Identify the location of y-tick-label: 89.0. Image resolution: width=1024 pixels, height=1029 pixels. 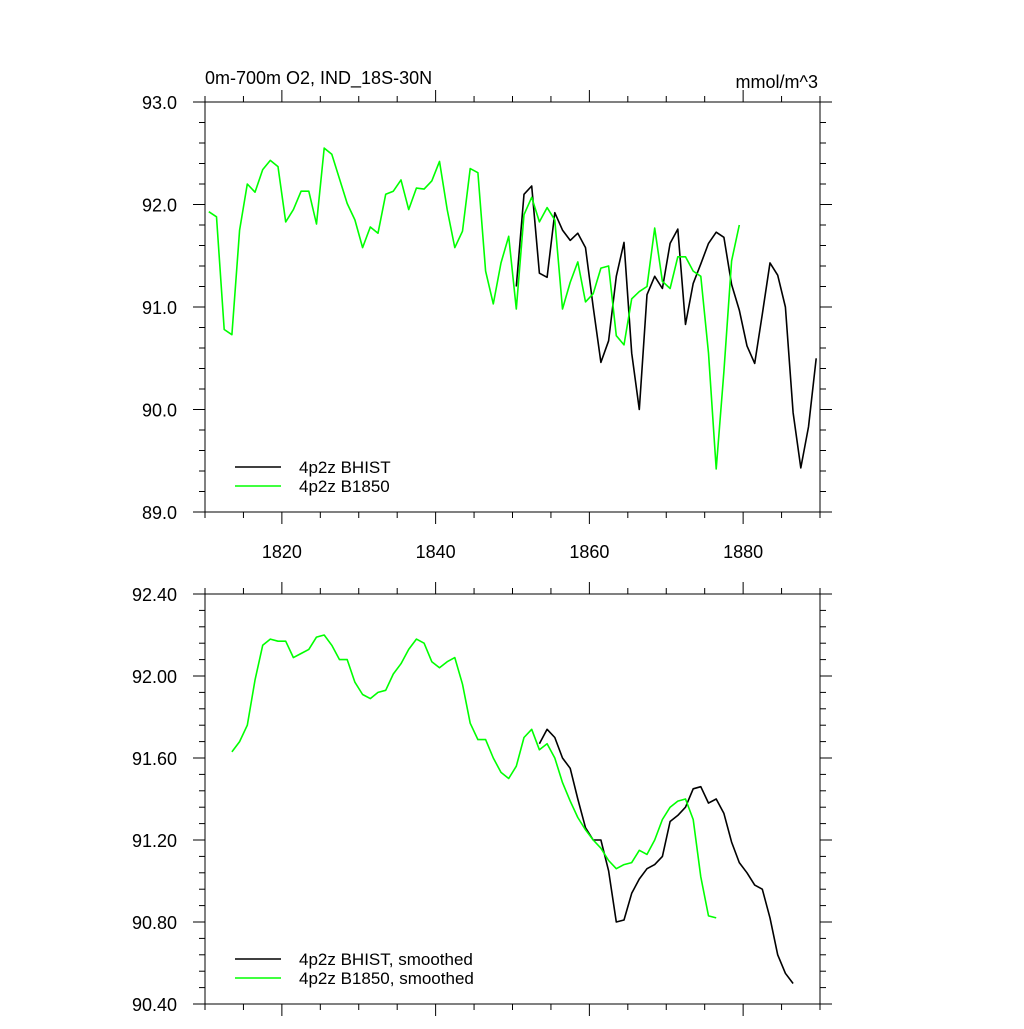
(159, 513).